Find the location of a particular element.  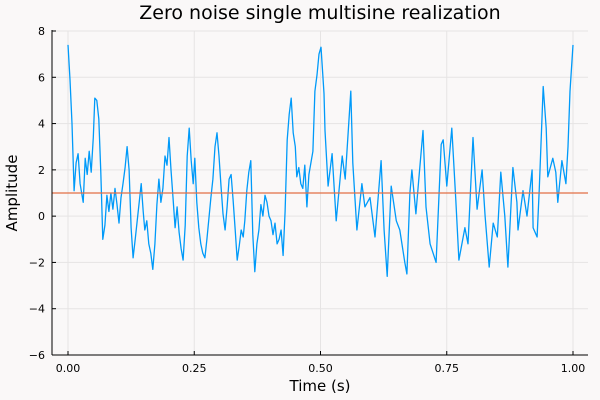

y-axis-label: Amplitude is located at coordinates (12, 193).